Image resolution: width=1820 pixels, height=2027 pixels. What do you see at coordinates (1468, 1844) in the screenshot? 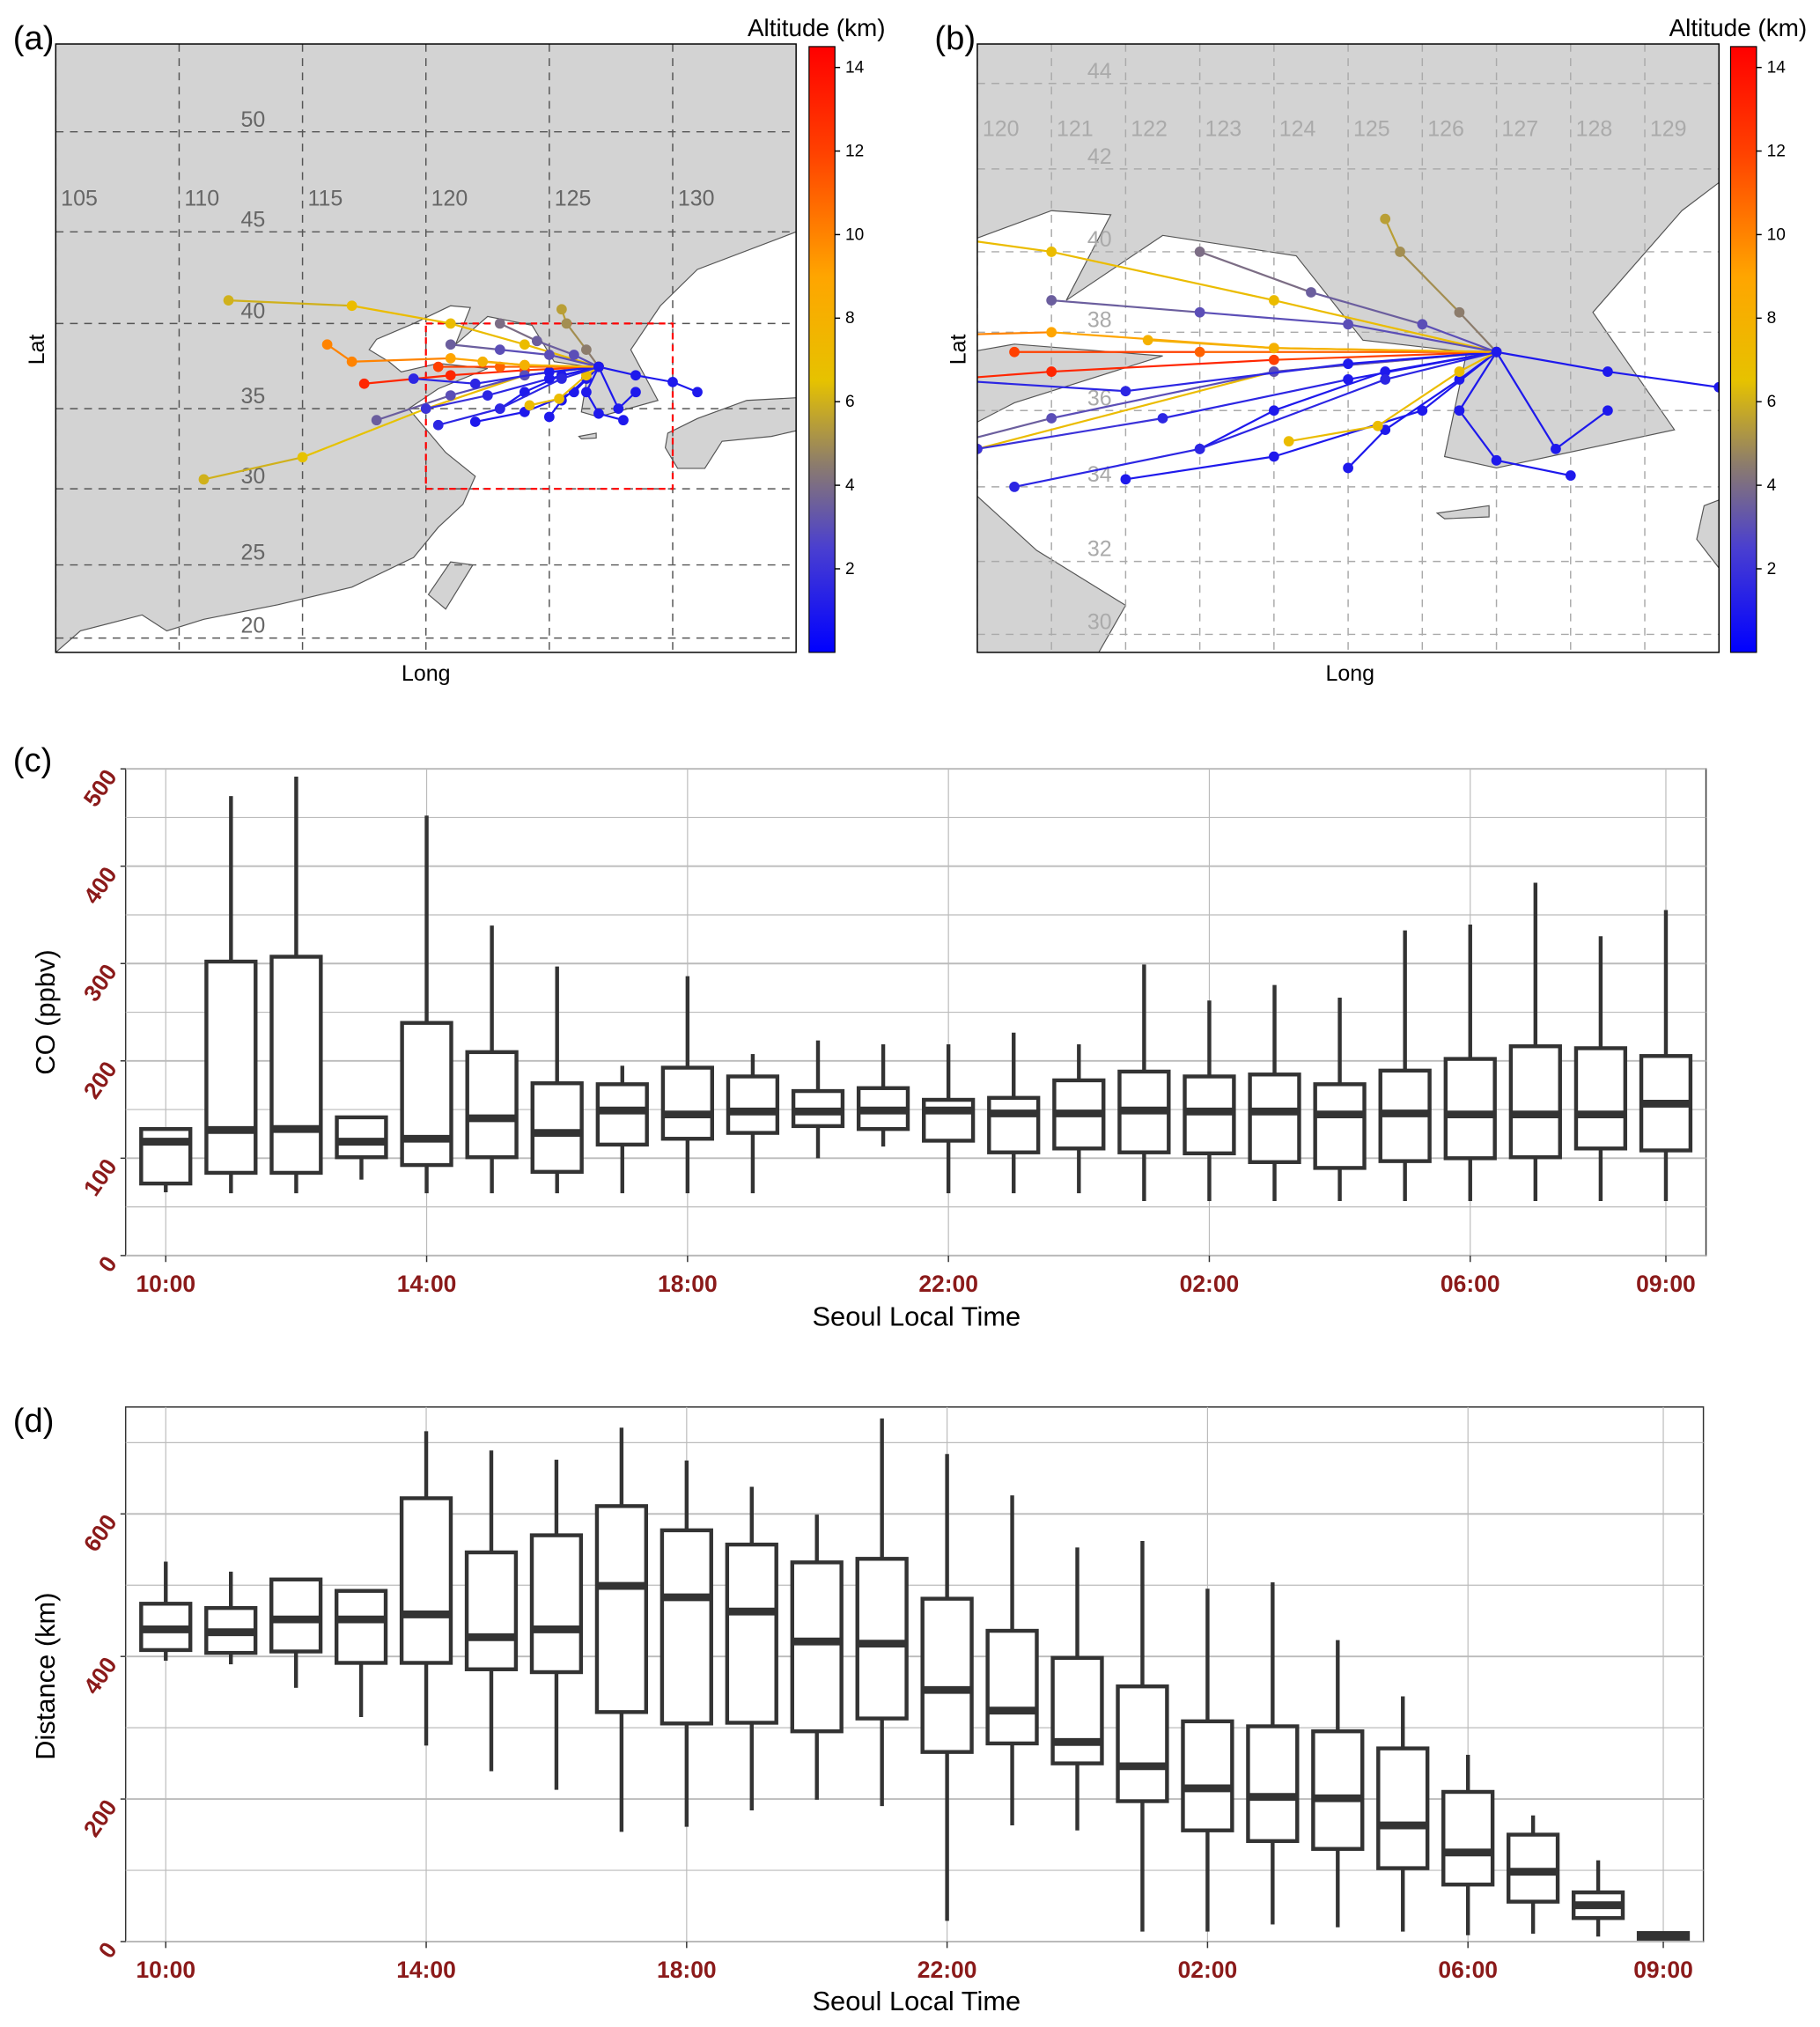
I see `box-06:00` at bounding box center [1468, 1844].